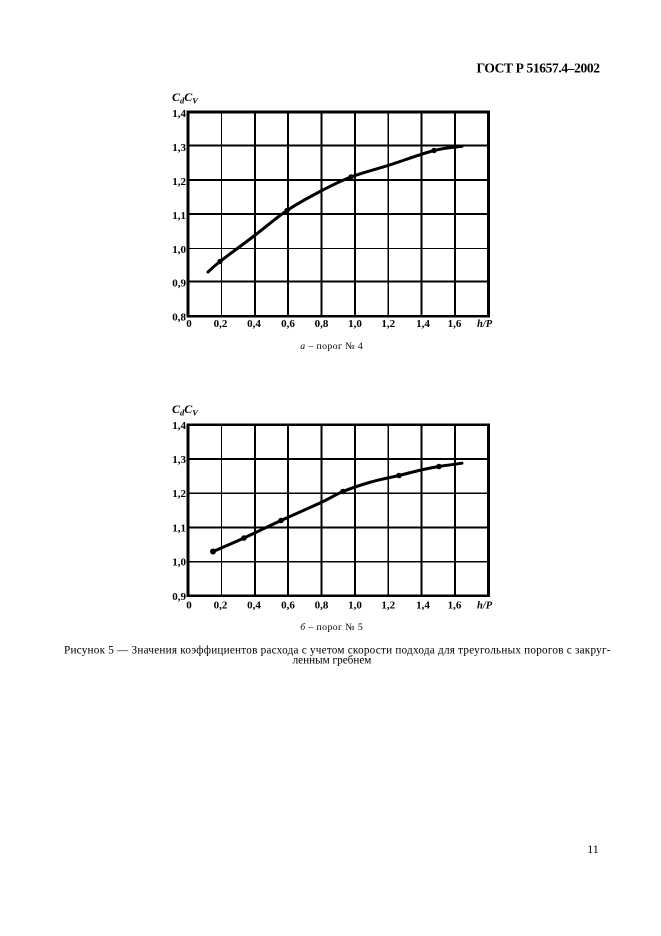 The image size is (661, 936). I want to click on svg-text: ГОСТ Р 51657.4–2002, so click(539, 68).